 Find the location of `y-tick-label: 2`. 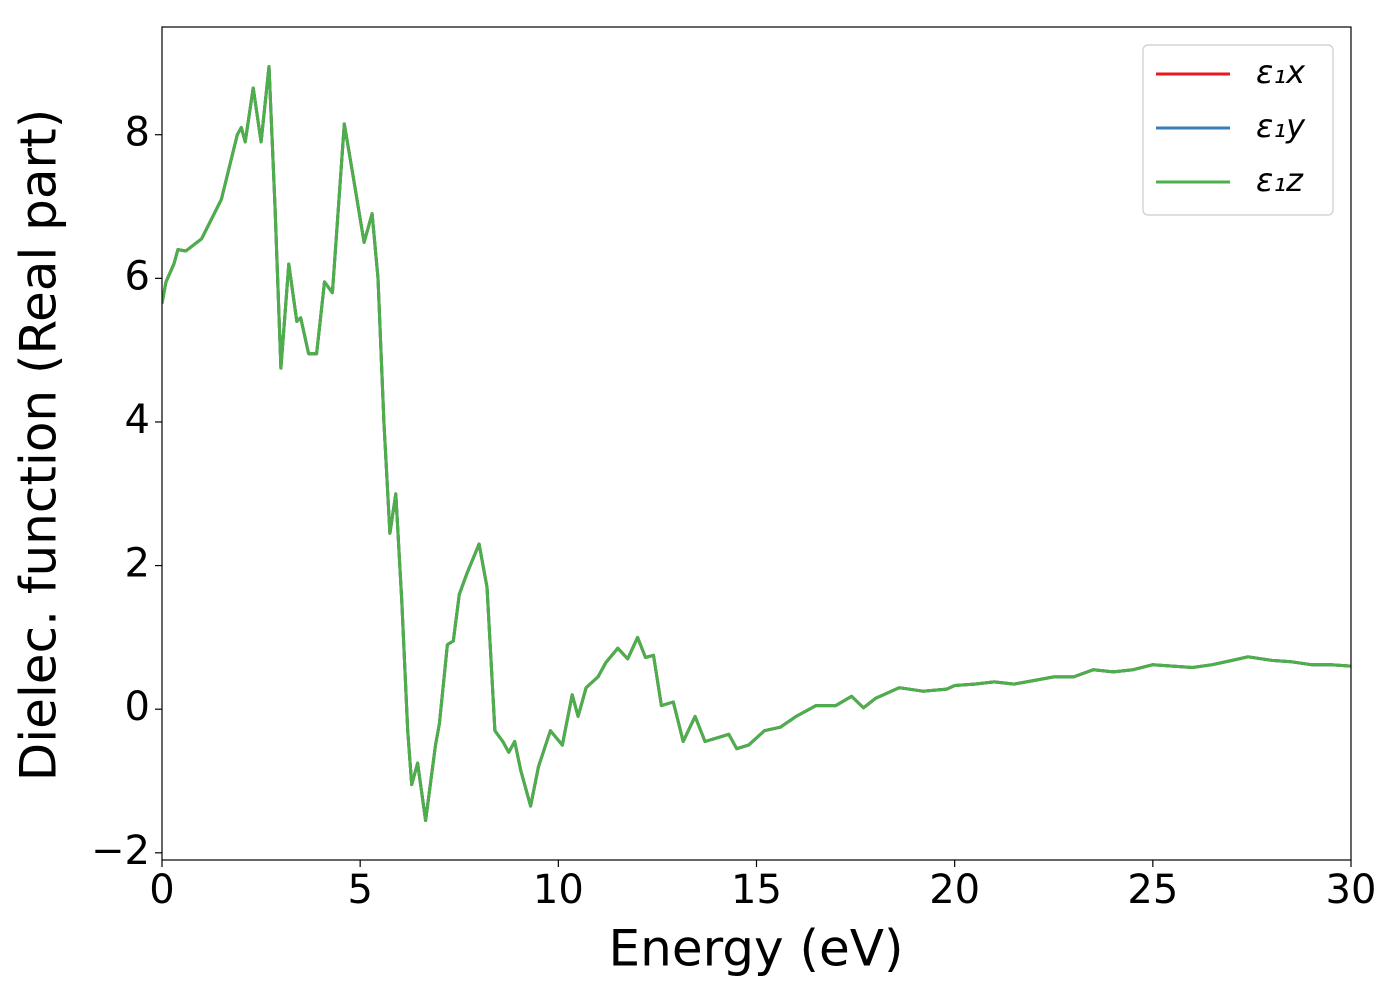

y-tick-label: 2 is located at coordinates (137, 564).